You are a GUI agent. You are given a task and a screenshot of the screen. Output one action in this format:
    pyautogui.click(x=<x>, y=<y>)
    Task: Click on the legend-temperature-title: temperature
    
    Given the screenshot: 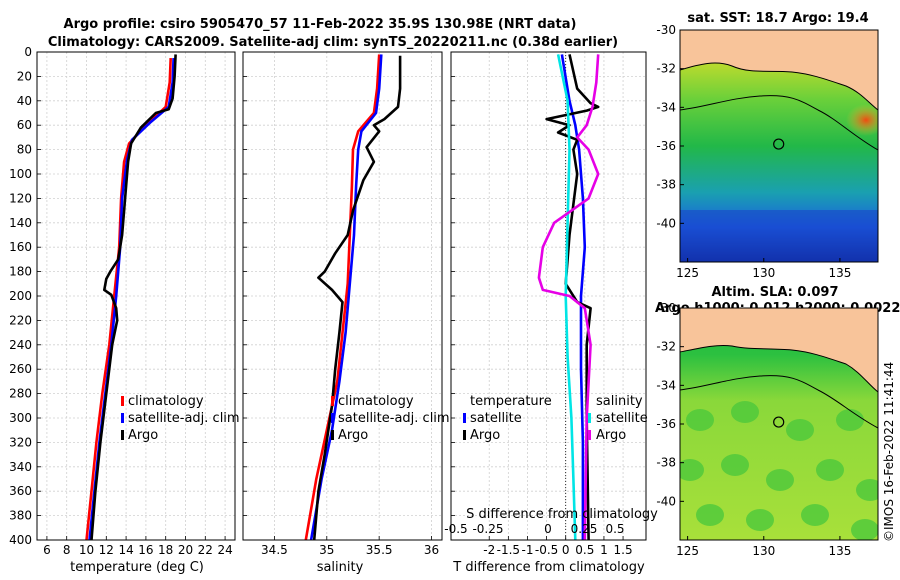 What is the action you would take?
    pyautogui.click(x=511, y=401)
    